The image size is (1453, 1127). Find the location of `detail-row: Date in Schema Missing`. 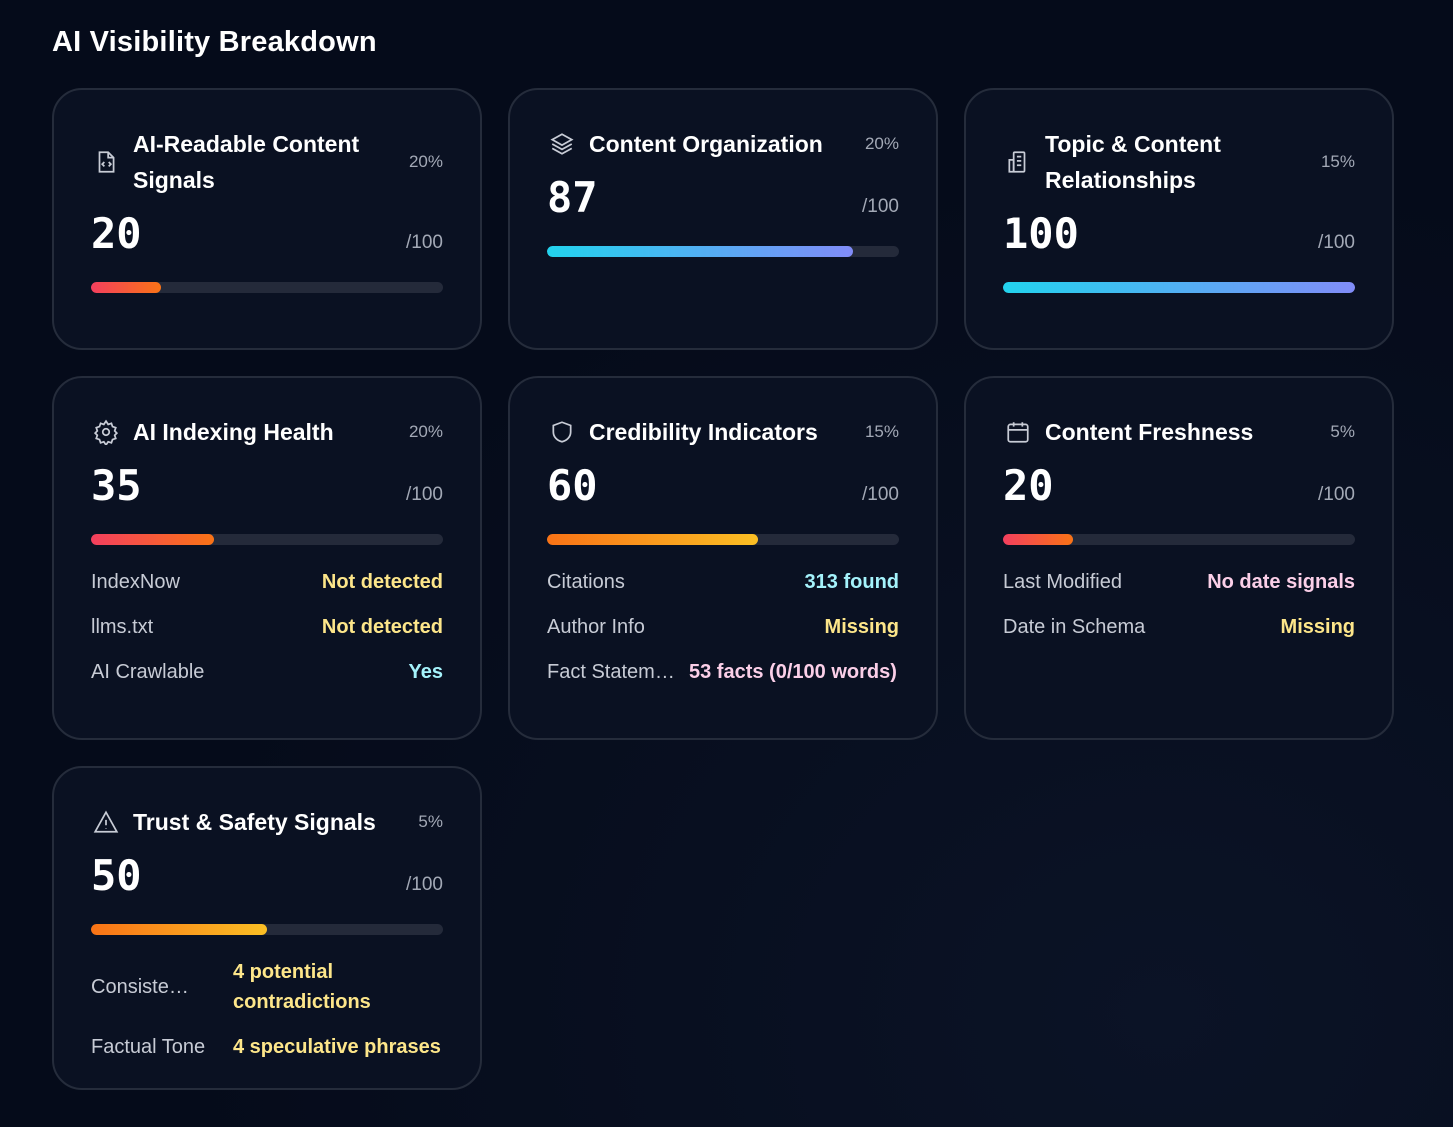

detail-row: Date in Schema Missing is located at coordinates (1179, 627).